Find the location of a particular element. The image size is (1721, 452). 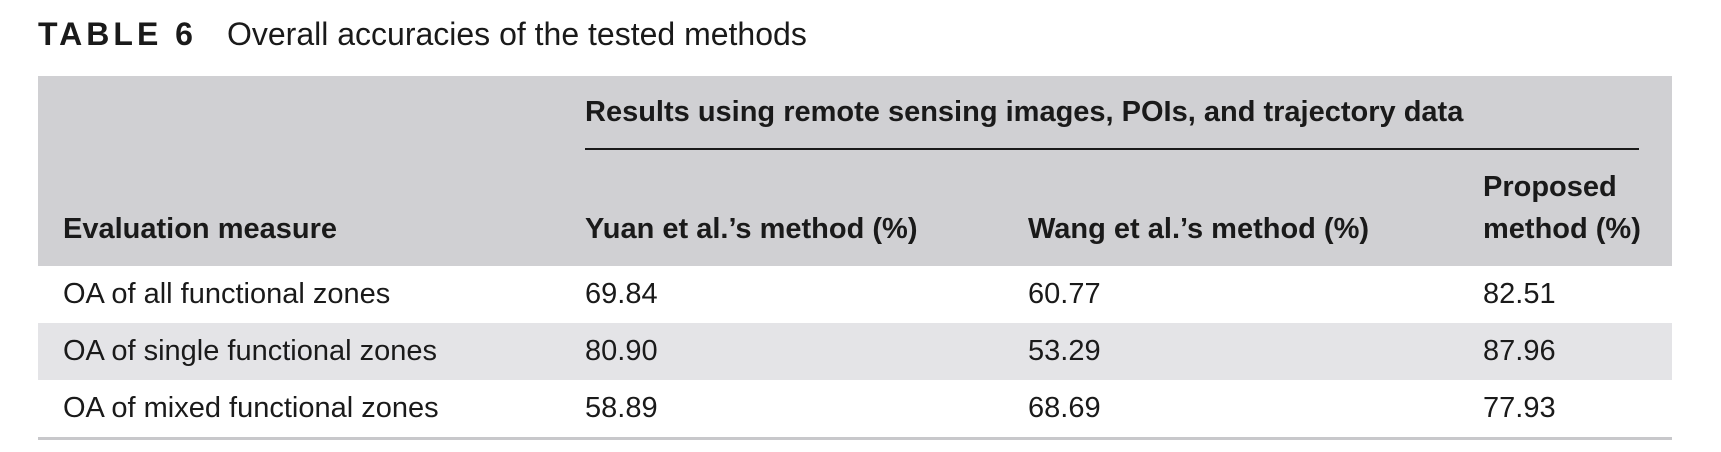

cell-measure: OA of all functional zones is located at coordinates (227, 294).